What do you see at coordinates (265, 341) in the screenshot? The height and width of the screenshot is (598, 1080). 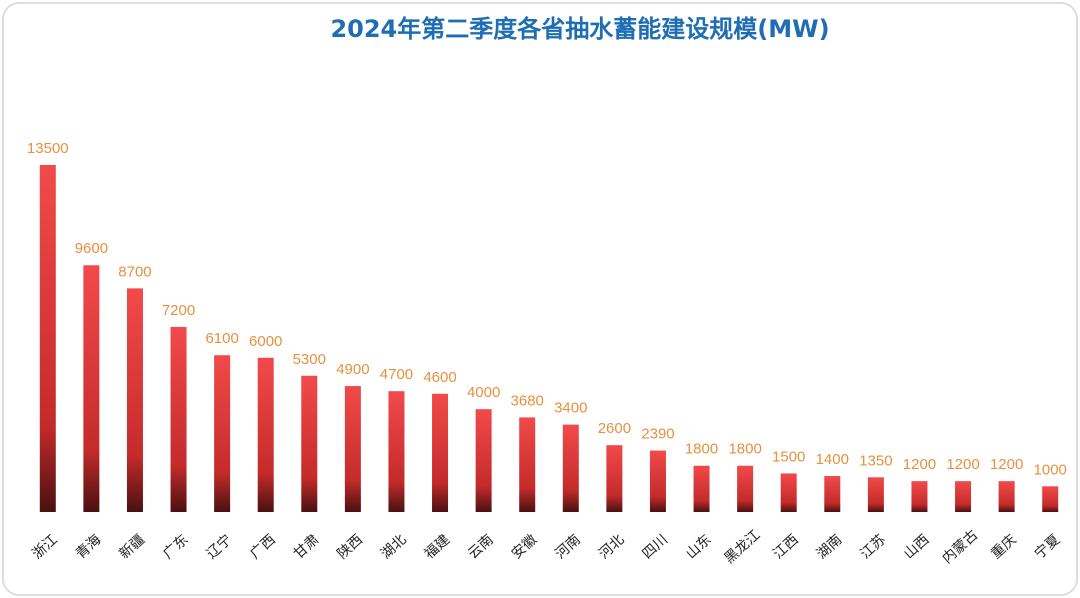 I see `value-label: 6000` at bounding box center [265, 341].